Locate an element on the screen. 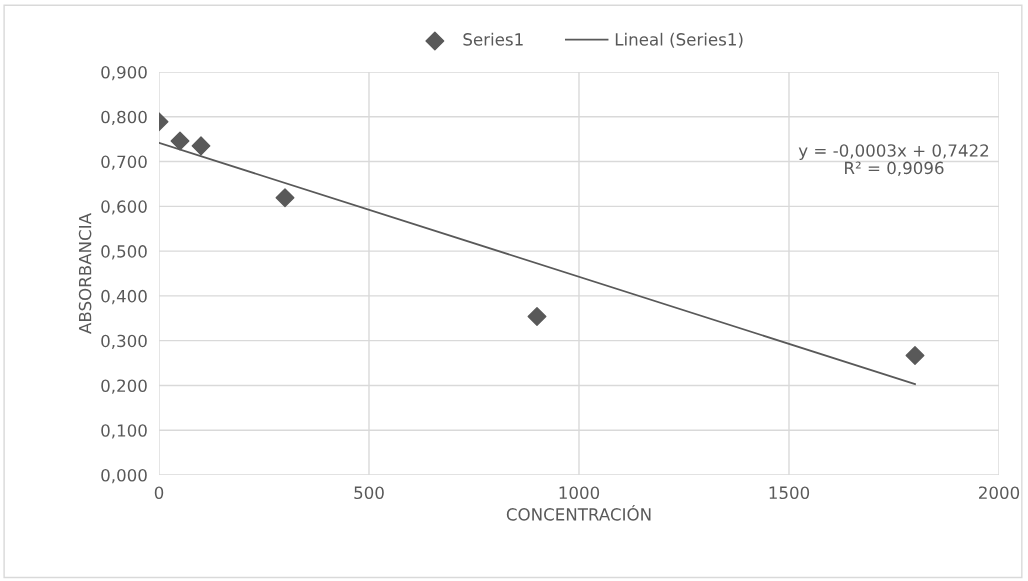 The height and width of the screenshot is (581, 1028). y-tick-label: 0,200 is located at coordinates (124, 386).